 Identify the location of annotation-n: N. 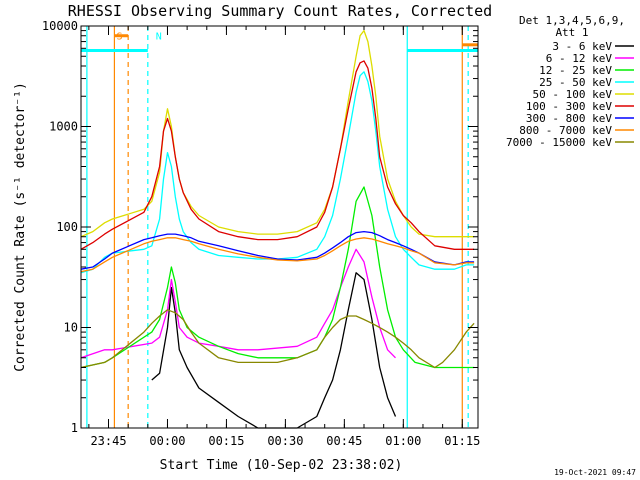
(159, 37).